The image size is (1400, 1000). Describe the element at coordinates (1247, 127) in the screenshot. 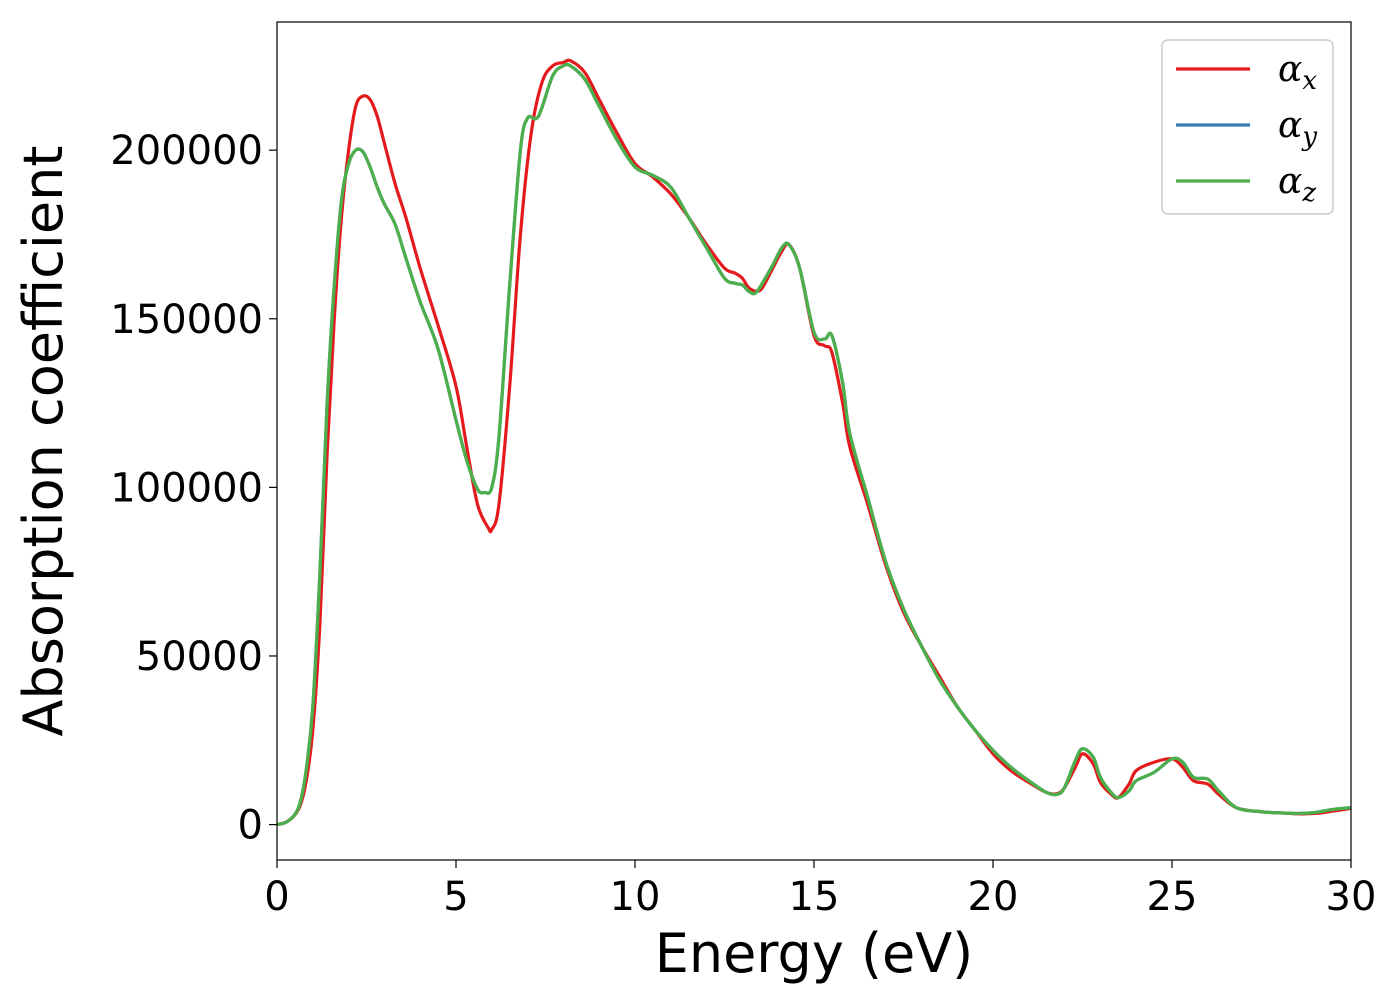

I see `legend-box` at that location.